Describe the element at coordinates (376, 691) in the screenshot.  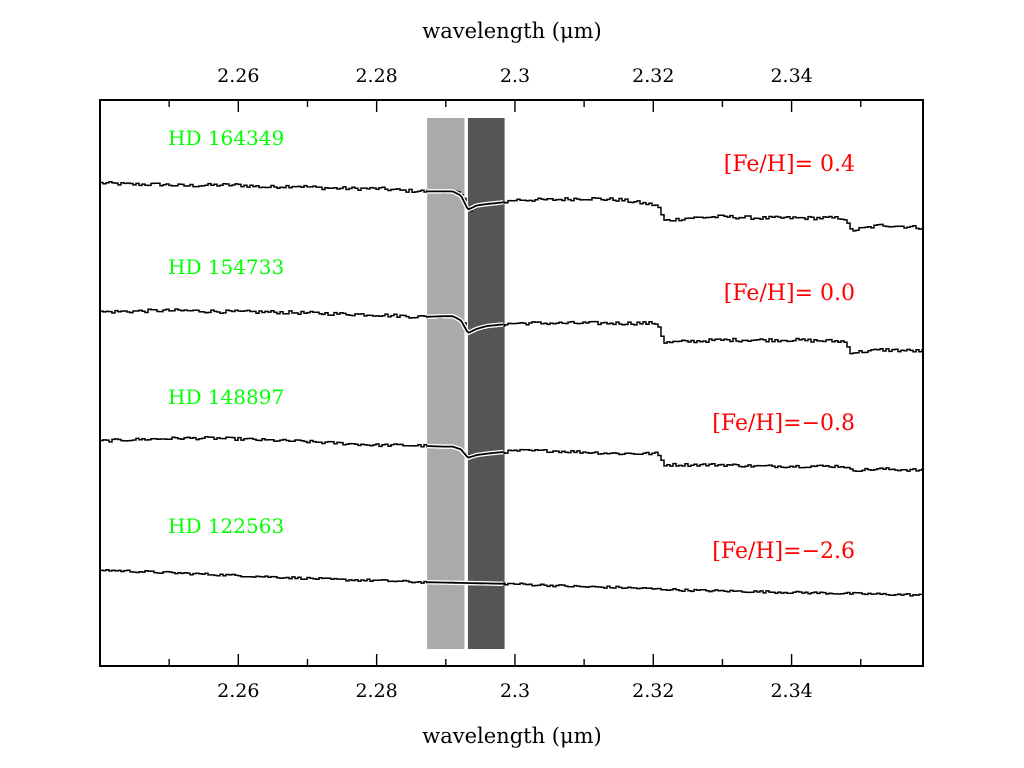
I see `x-tick-label-bottom: 2.28` at that location.